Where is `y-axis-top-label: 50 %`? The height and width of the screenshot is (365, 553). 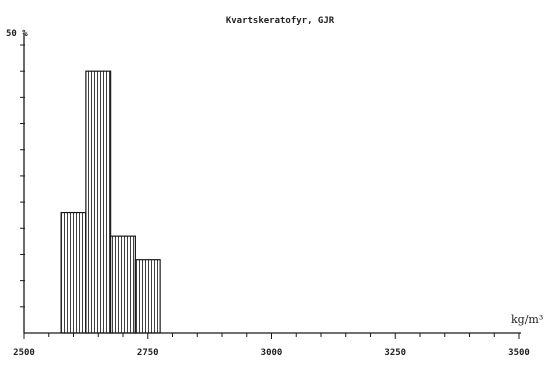
y-axis-top-label: 50 % is located at coordinates (17, 34).